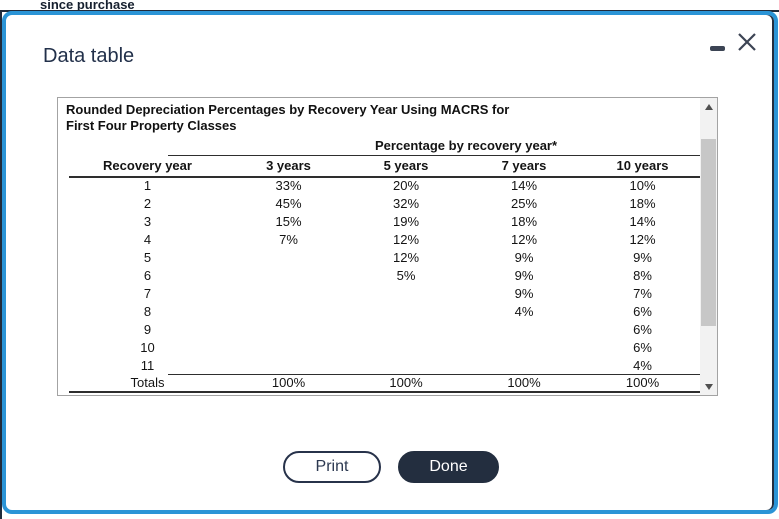 The image size is (779, 519). Describe the element at coordinates (147, 185) in the screenshot. I see `table-cell: 1` at that location.